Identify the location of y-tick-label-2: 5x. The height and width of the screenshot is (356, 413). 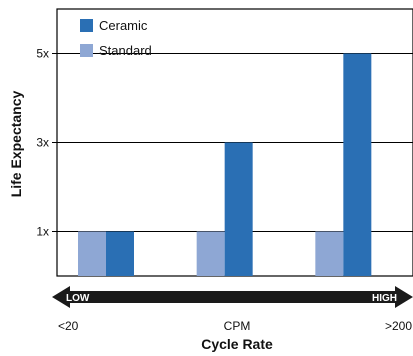
(42, 54).